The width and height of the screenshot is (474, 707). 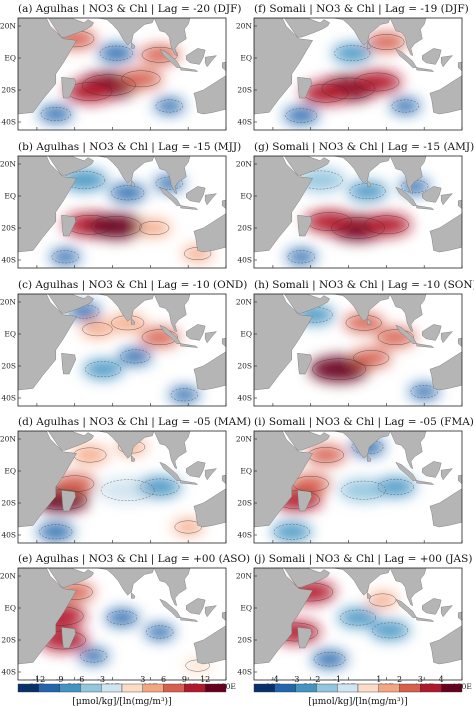 What do you see at coordinates (399, 679) in the screenshot?
I see `colorbar-tick-label: 2` at bounding box center [399, 679].